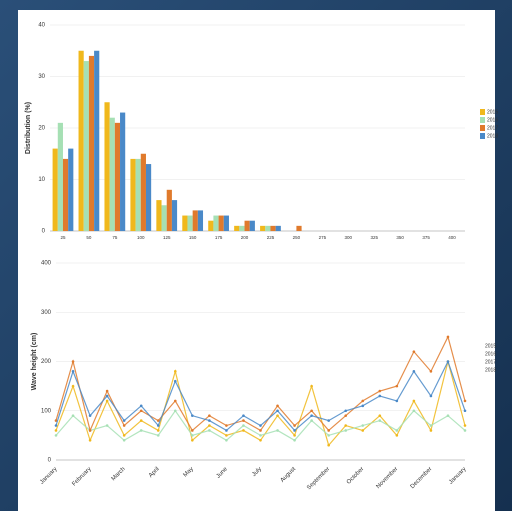 This screenshot has width=512, height=511. What do you see at coordinates (349, 237) in the screenshot?
I see `x-tick-label: 300` at bounding box center [349, 237].